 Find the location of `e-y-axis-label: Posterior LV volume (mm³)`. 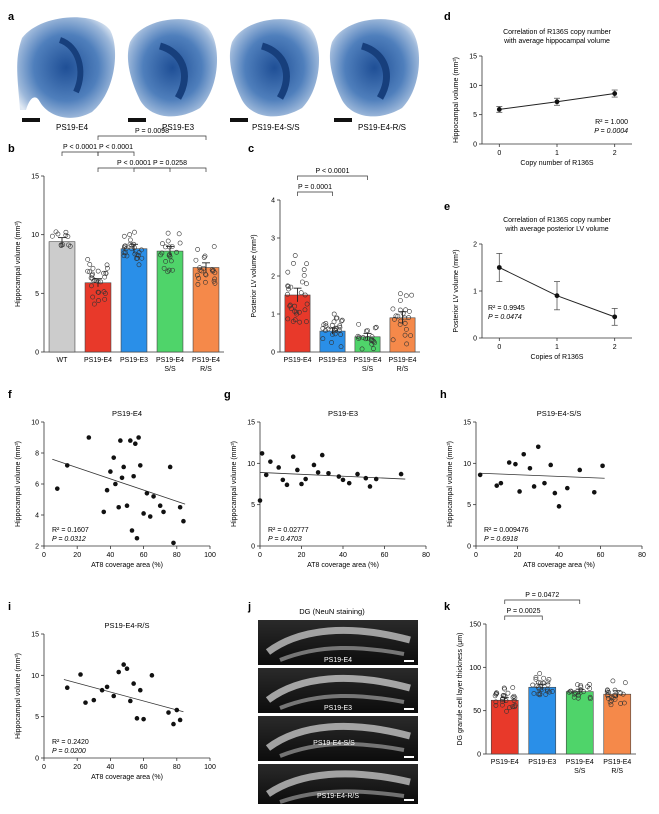

e-y-axis-label: Posterior LV volume (mm³) is located at coordinates (456, 290).